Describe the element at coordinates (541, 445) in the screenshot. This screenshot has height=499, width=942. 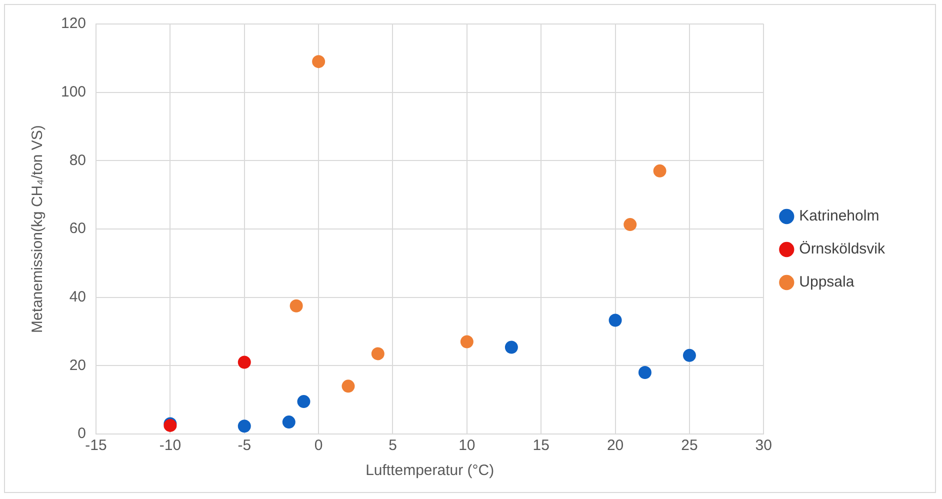
I see `x-tick-label: 15` at that location.